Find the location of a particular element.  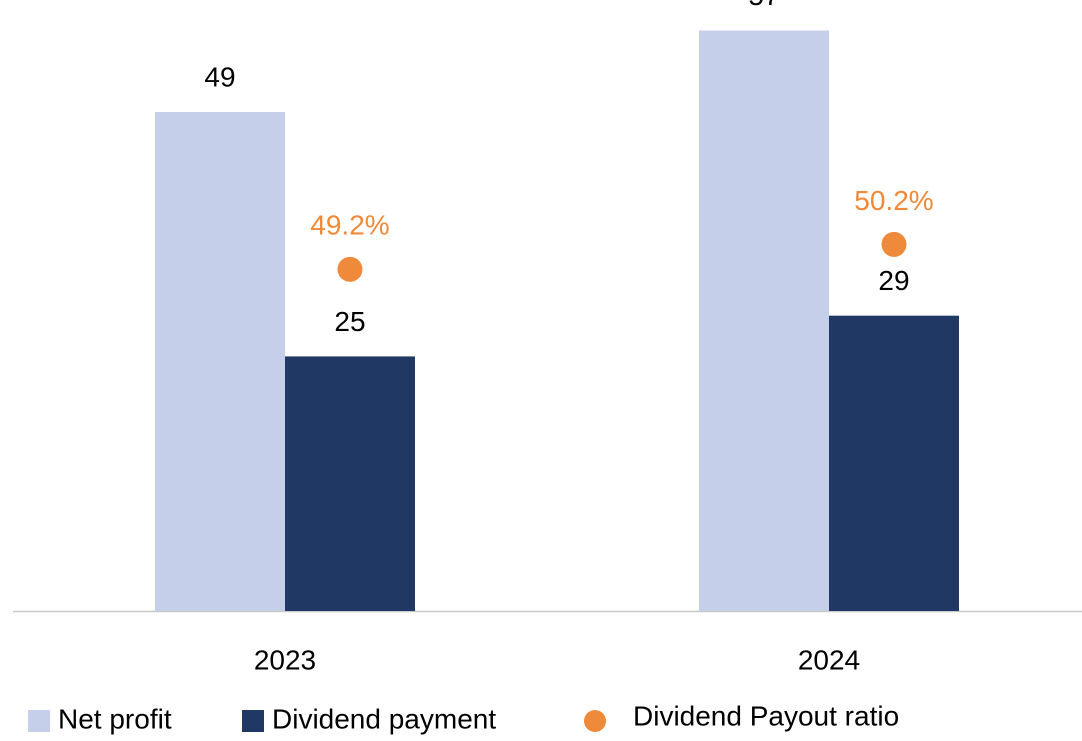

data-label: 50.2% is located at coordinates (893, 200).